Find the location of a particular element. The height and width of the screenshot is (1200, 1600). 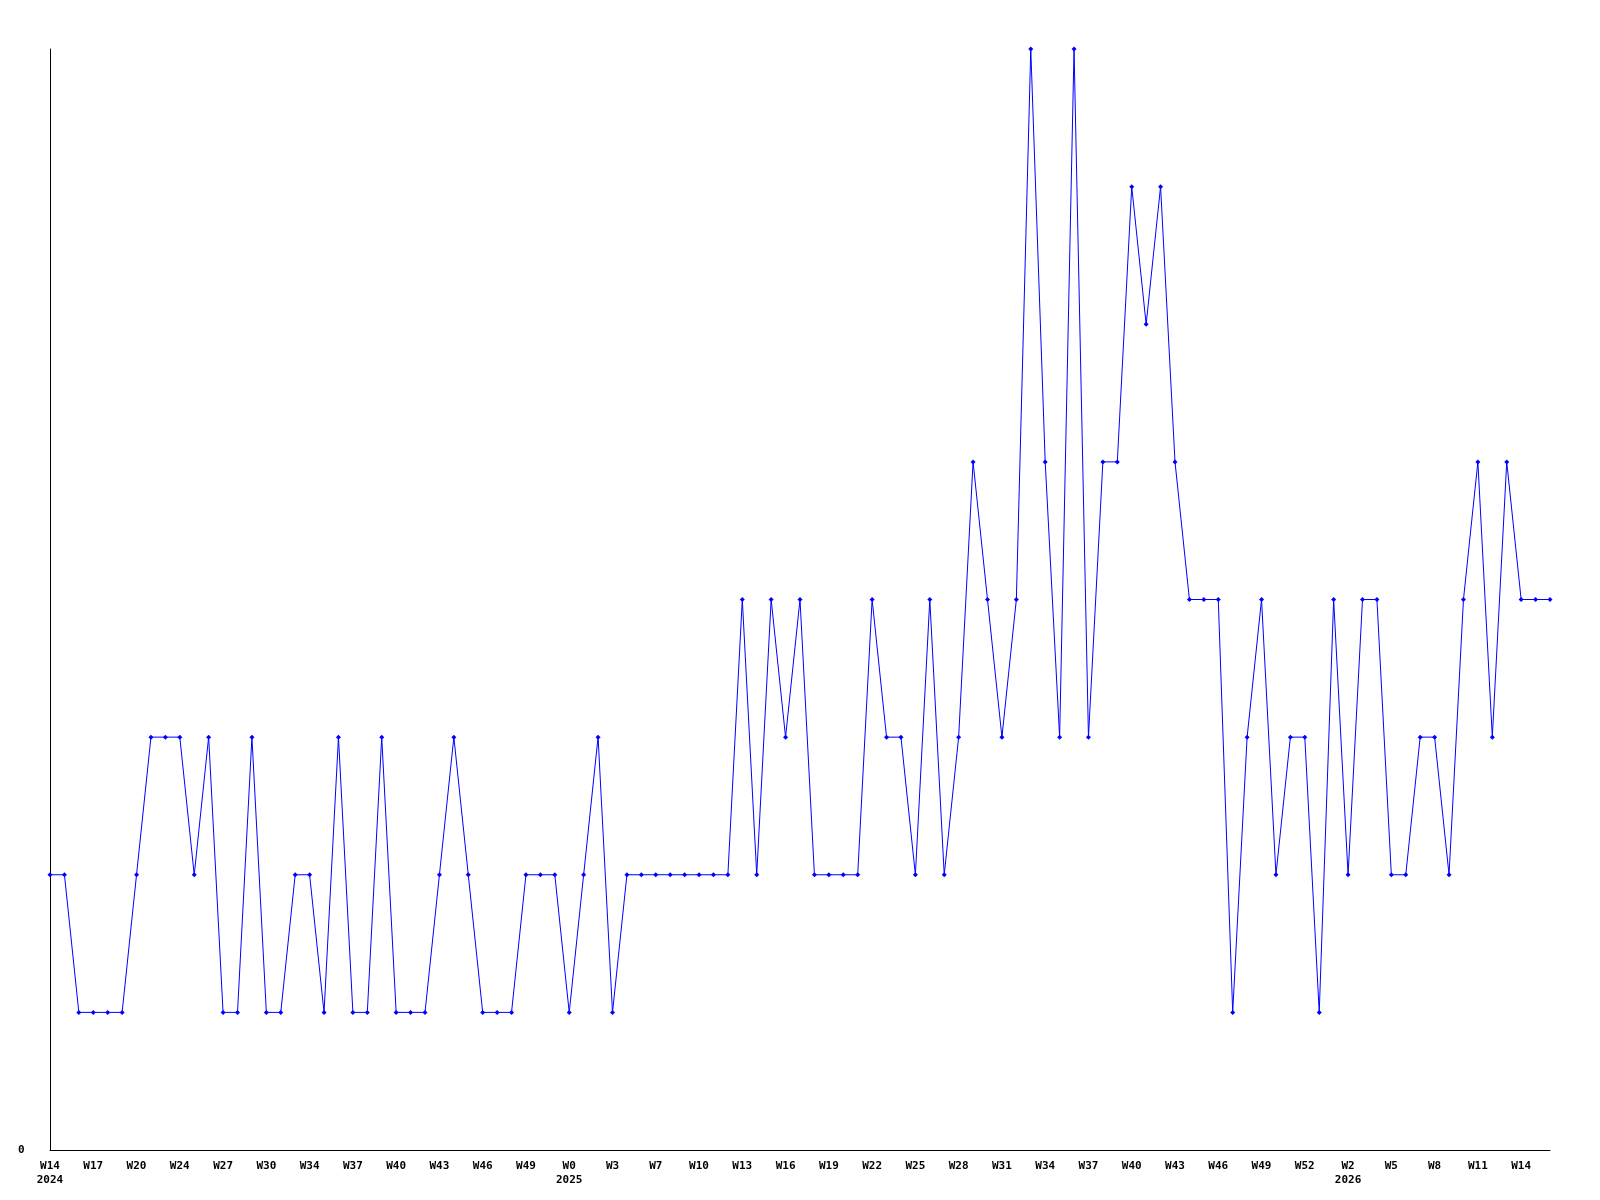

x-tick-label: W14 is located at coordinates (1521, 1165).